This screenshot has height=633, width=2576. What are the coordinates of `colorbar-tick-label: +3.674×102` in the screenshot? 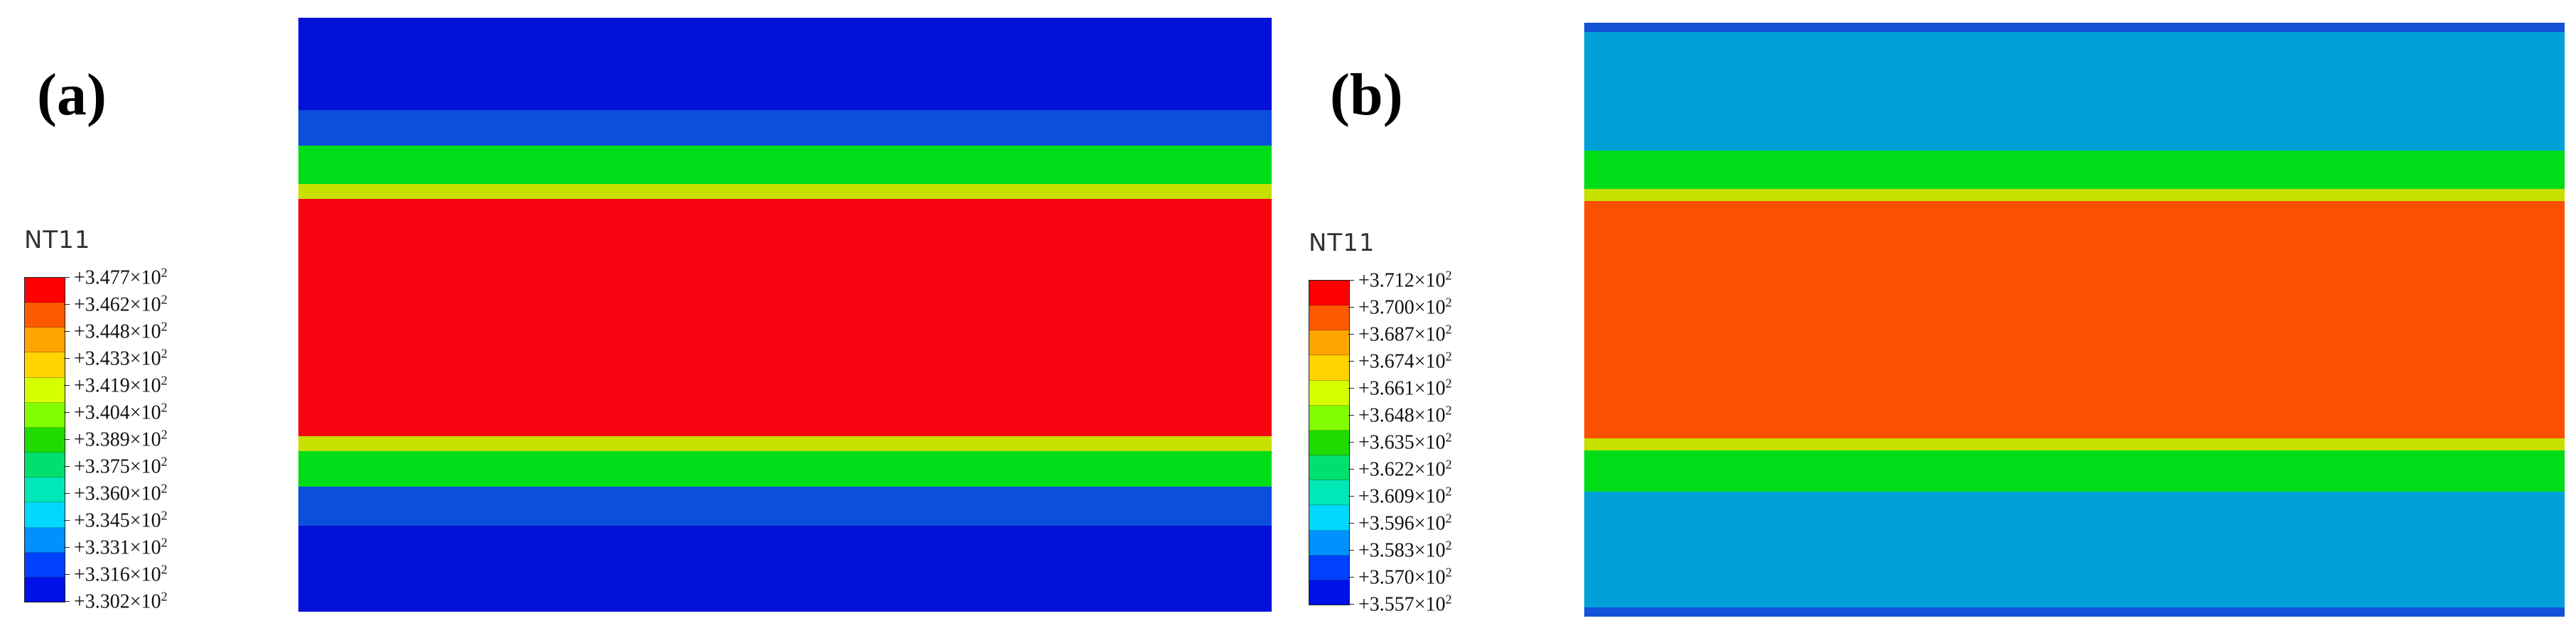 It's located at (1405, 361).